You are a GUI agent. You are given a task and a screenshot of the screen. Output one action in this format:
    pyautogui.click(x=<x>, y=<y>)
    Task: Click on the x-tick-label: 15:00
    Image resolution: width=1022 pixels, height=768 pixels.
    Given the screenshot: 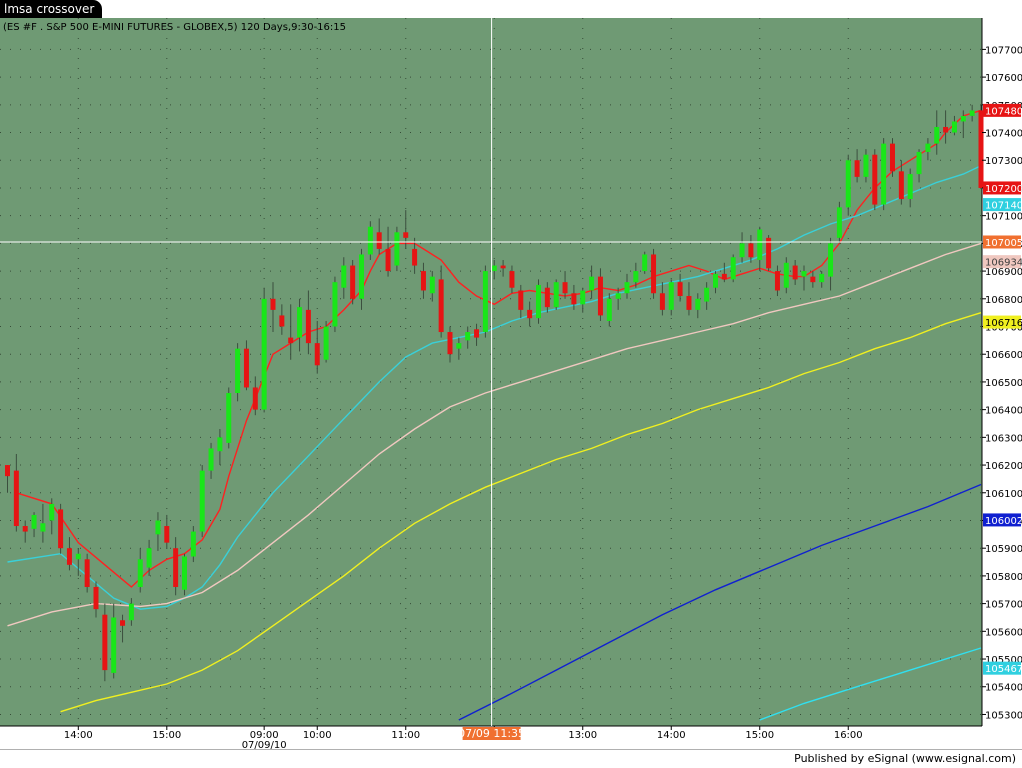 What is the action you would take?
    pyautogui.click(x=759, y=735)
    